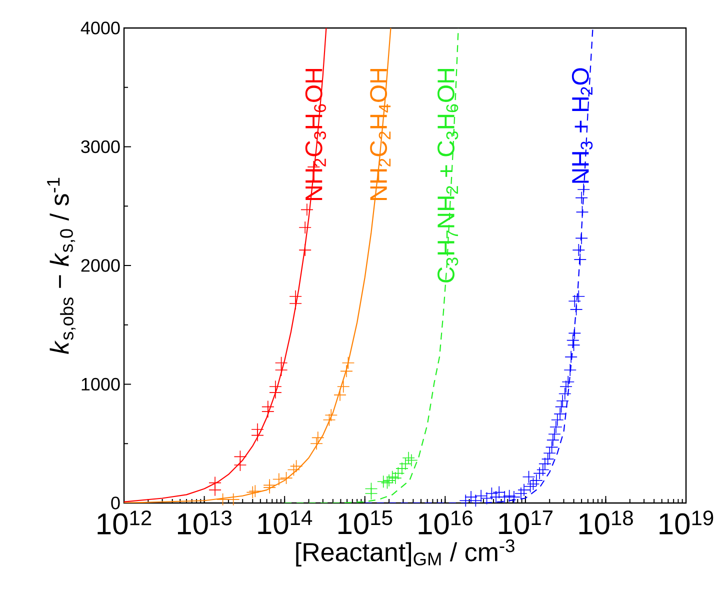  Describe the element at coordinates (61, 266) in the screenshot. I see `y-axis-title: k$_{s,obs}$ − k$_{s,0}$ / s$^{-1}$` at that location.